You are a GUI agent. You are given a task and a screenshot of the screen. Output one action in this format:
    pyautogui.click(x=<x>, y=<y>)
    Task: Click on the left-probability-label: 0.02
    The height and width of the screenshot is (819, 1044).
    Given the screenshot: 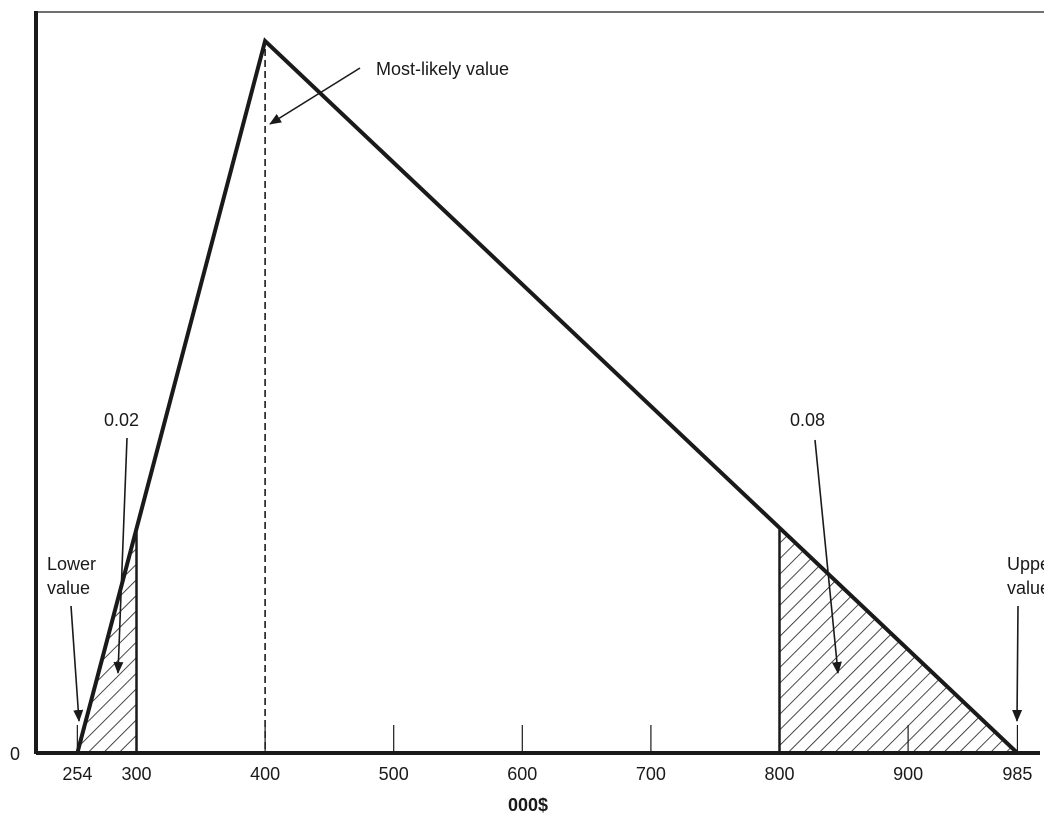 What is the action you would take?
    pyautogui.click(x=121, y=420)
    